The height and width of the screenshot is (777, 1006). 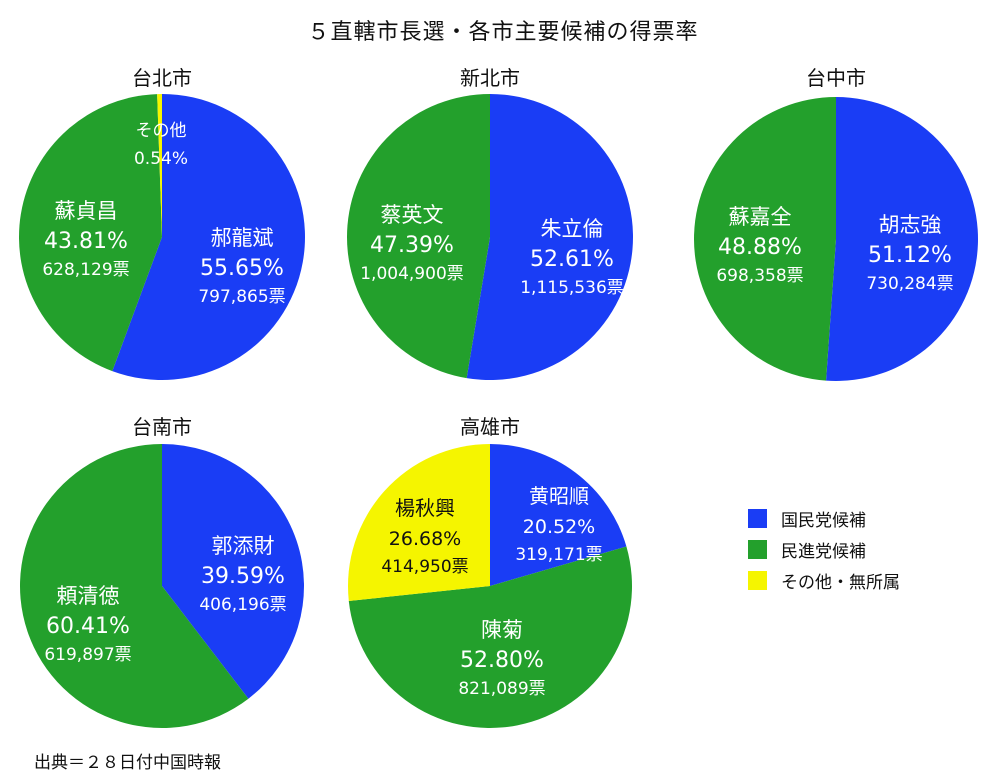 What do you see at coordinates (88, 626) in the screenshot?
I see `slice-label-percent: 60.41%` at bounding box center [88, 626].